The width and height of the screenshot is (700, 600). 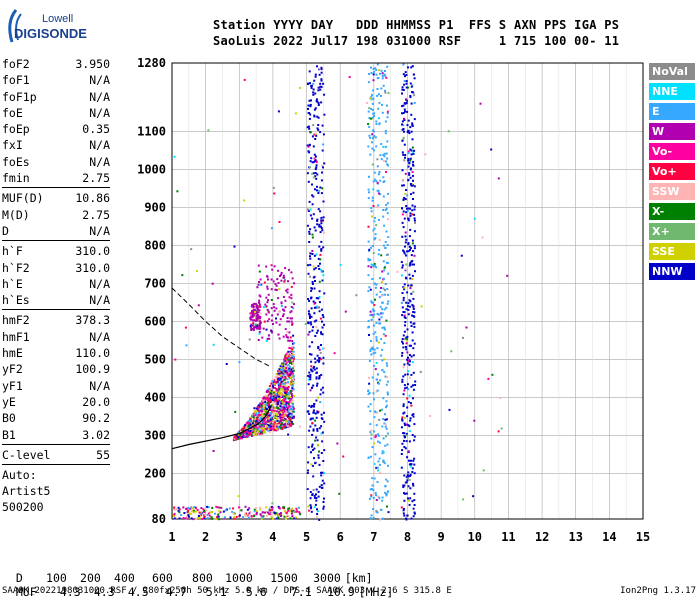 I want to click on parameter-name: C-level, so click(x=26, y=454).